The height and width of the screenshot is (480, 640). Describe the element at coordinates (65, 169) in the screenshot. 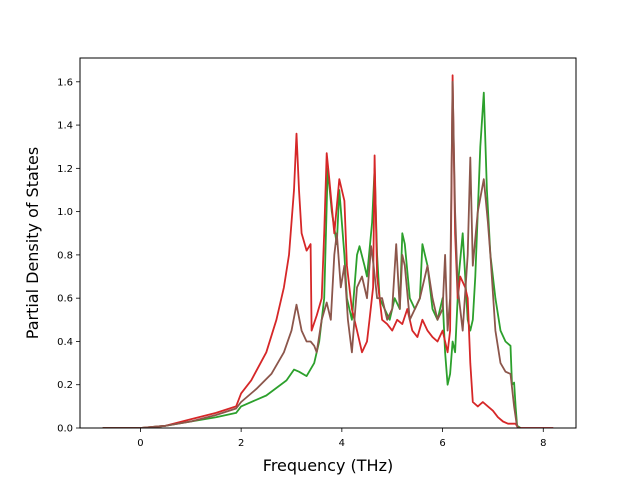

I see `y-tick-label: 1.2` at that location.